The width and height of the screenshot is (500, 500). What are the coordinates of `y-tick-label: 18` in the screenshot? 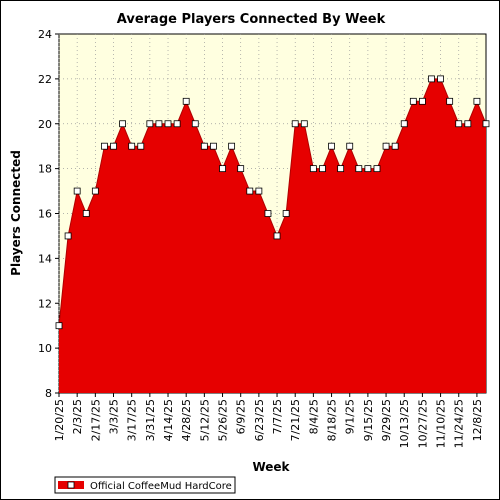 It's located at (45, 169).